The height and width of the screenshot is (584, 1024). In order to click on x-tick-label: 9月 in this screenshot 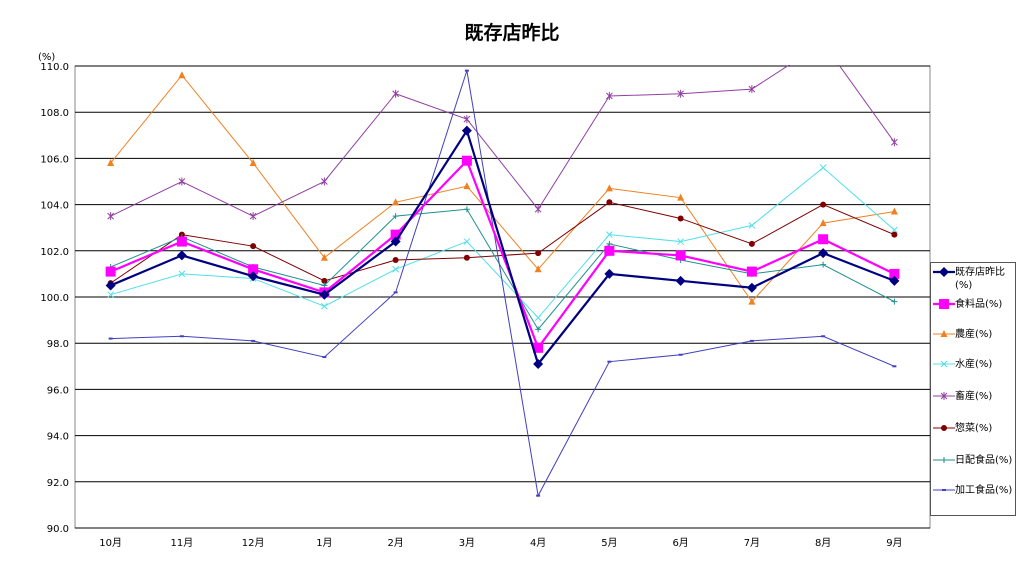, I will do `click(894, 543)`.